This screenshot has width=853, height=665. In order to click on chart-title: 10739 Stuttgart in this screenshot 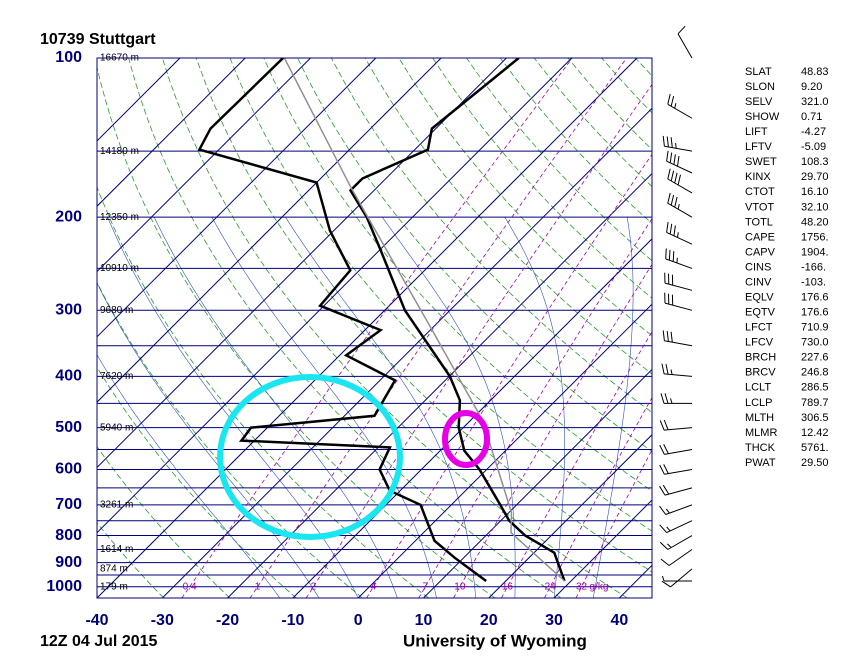, I will do `click(98, 39)`.